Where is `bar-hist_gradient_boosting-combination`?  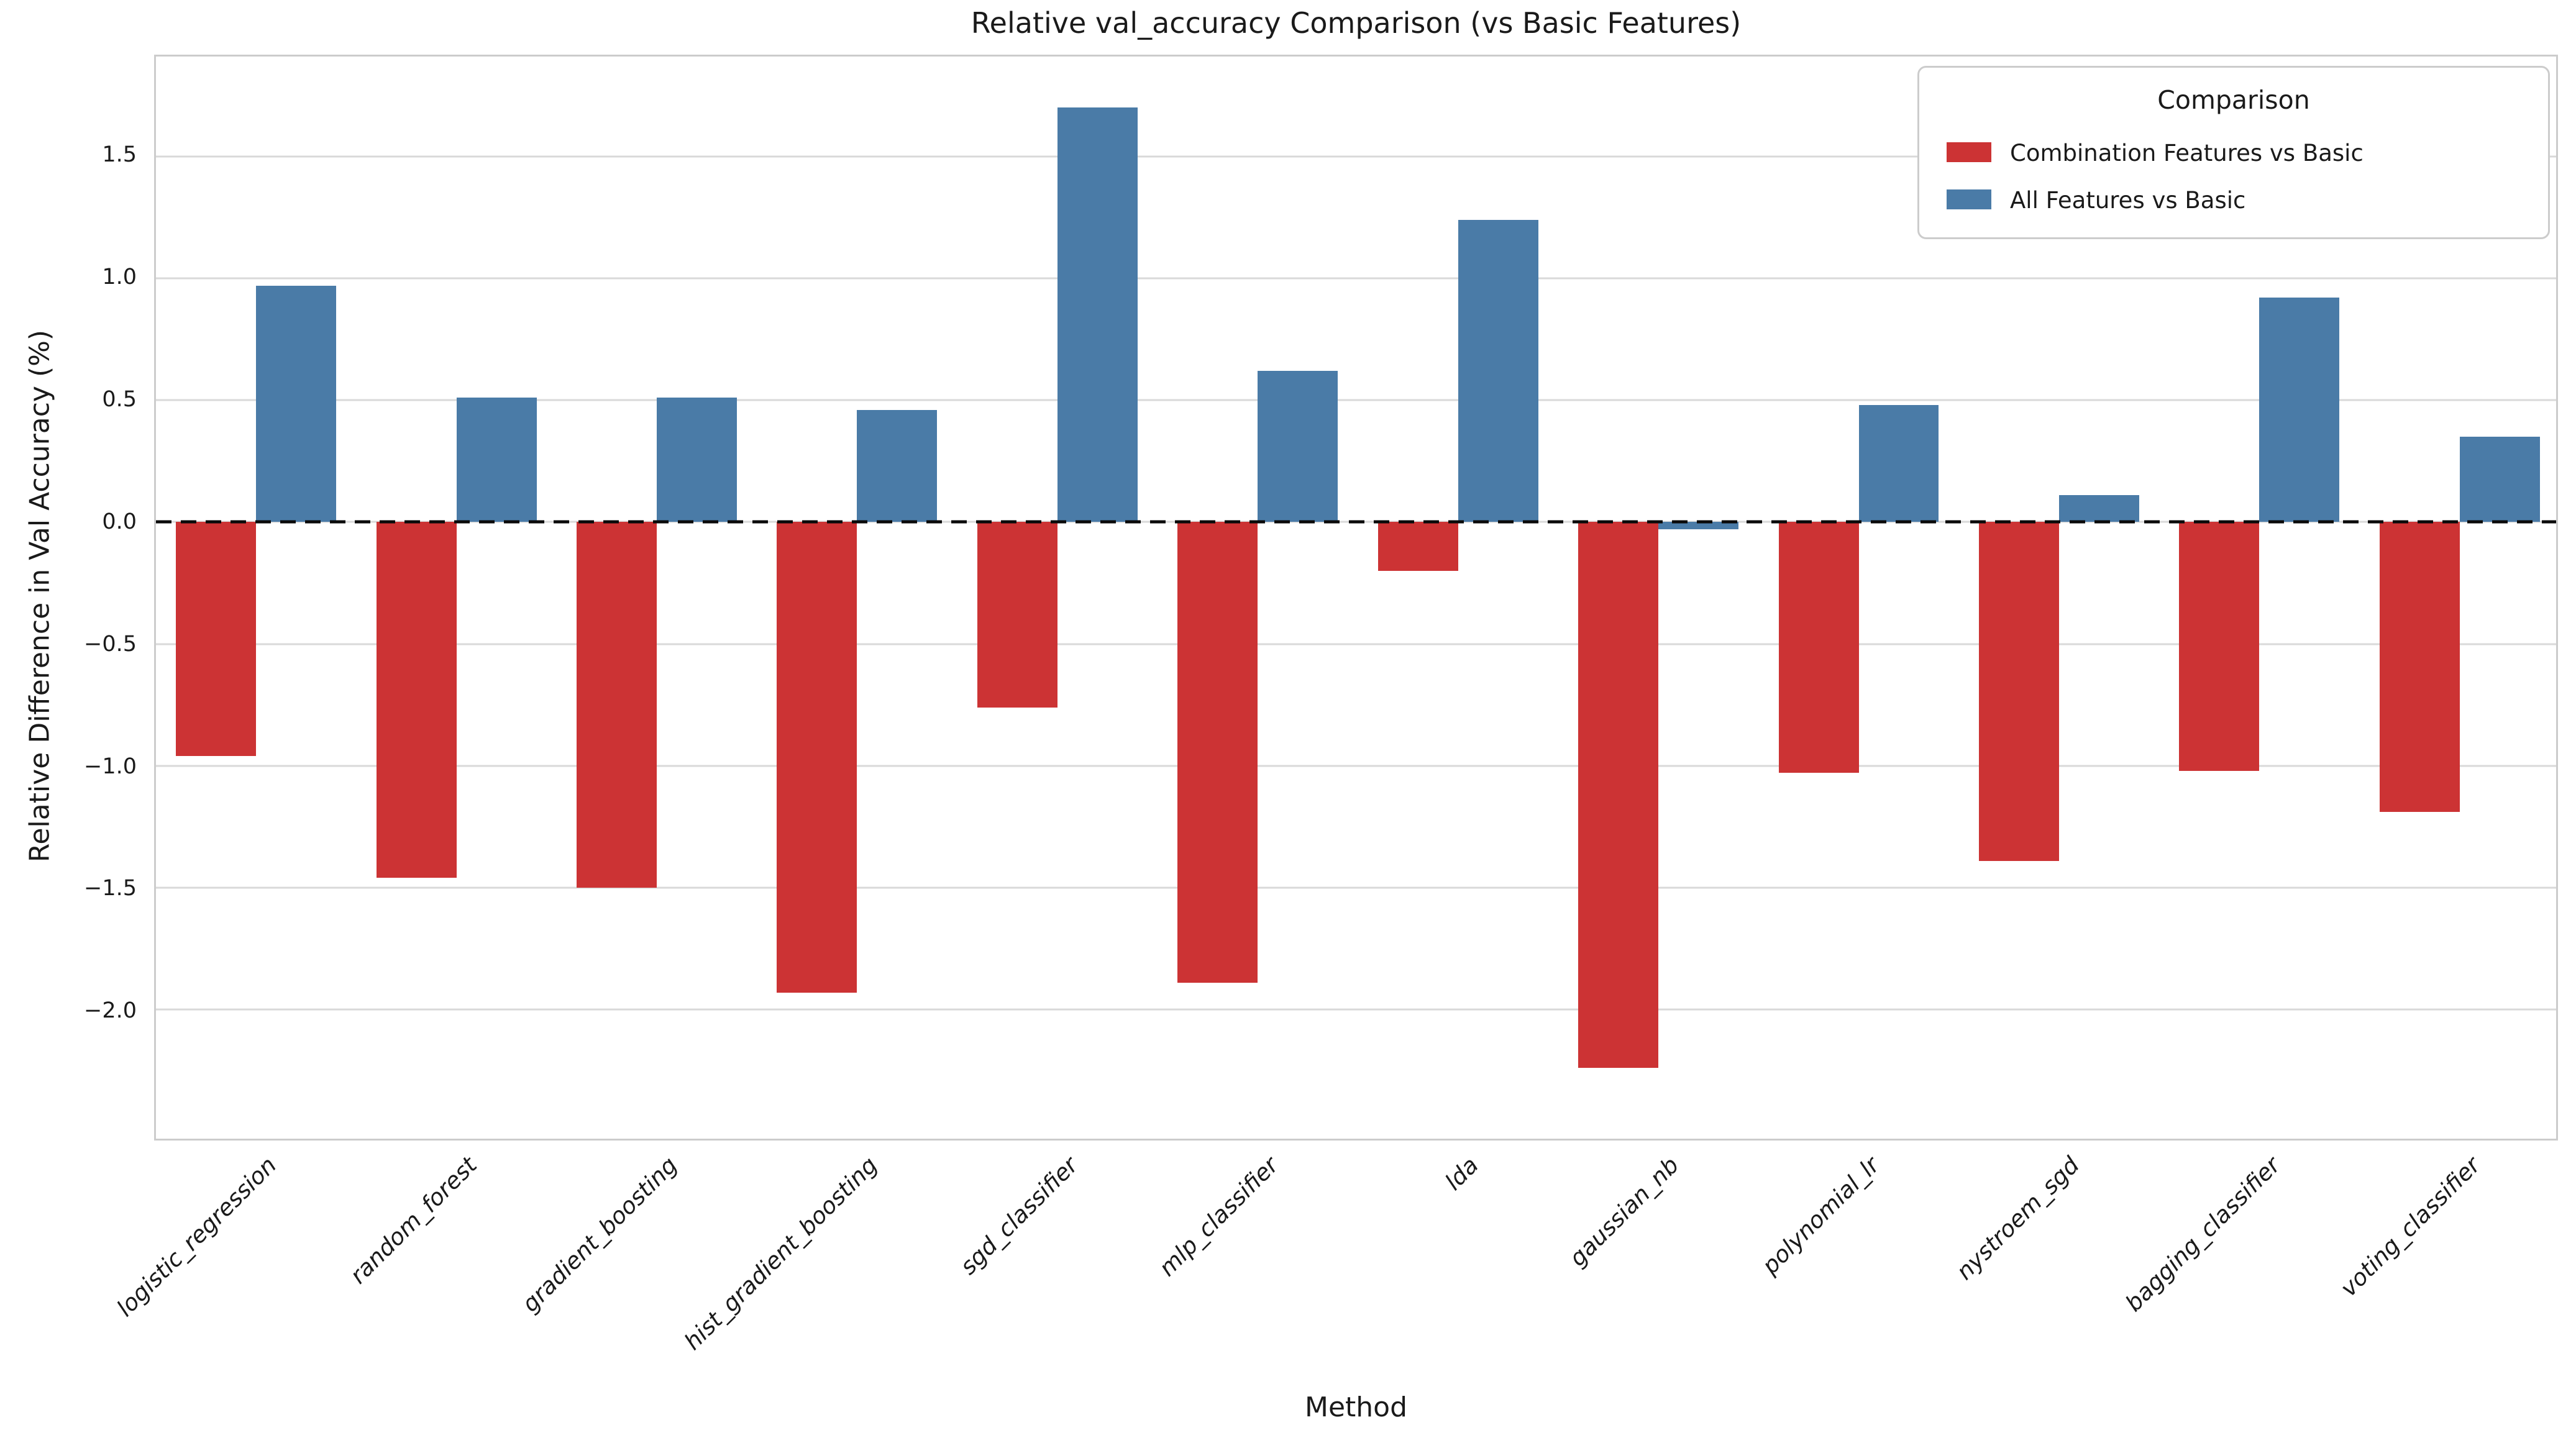
bar-hist_gradient_boosting-combination is located at coordinates (817, 758).